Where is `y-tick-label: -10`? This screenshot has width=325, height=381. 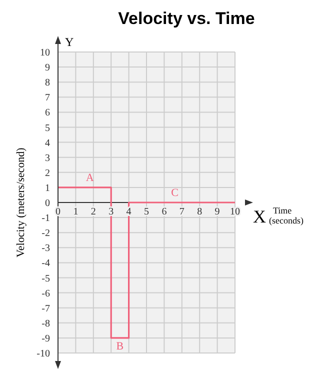 y-tick-label: -10 is located at coordinates (43, 354).